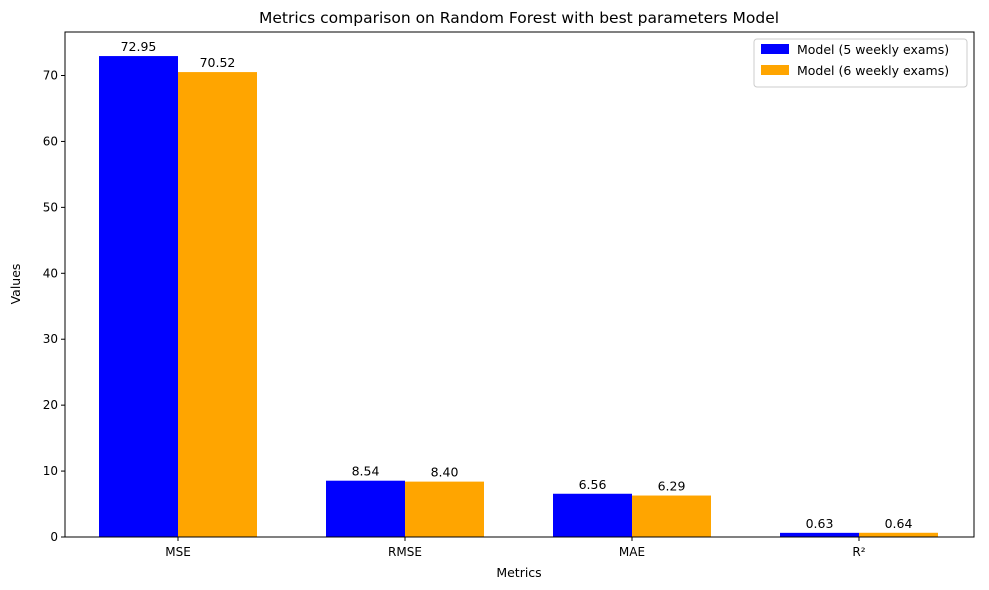 The image size is (989, 590). I want to click on x-axis-label: Metrics, so click(518, 572).